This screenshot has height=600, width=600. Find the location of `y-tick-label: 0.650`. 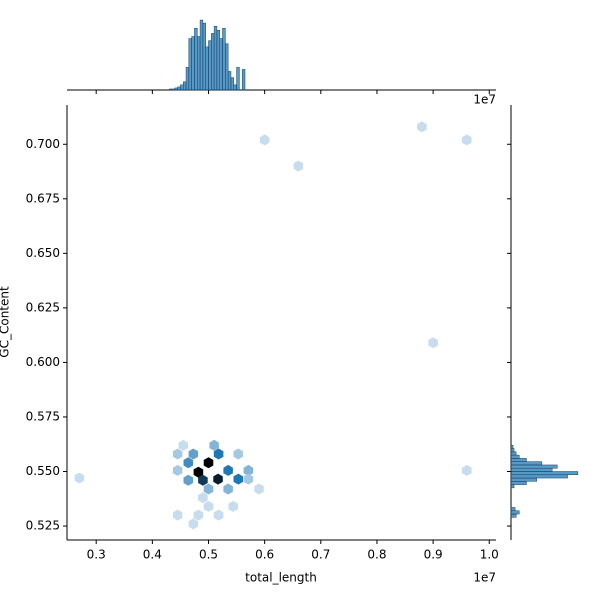

y-tick-label: 0.650 is located at coordinates (43, 253).